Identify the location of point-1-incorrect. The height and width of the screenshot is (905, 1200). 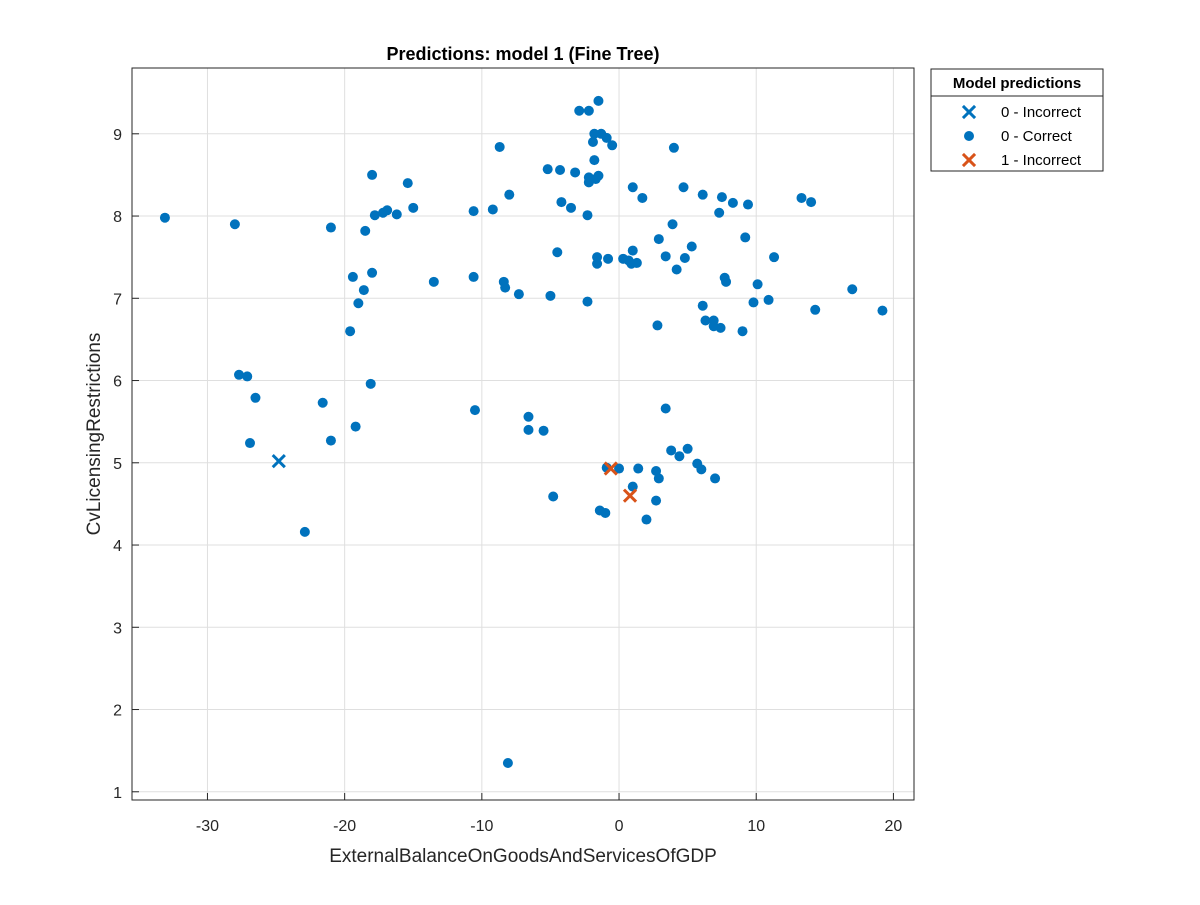
(630, 495).